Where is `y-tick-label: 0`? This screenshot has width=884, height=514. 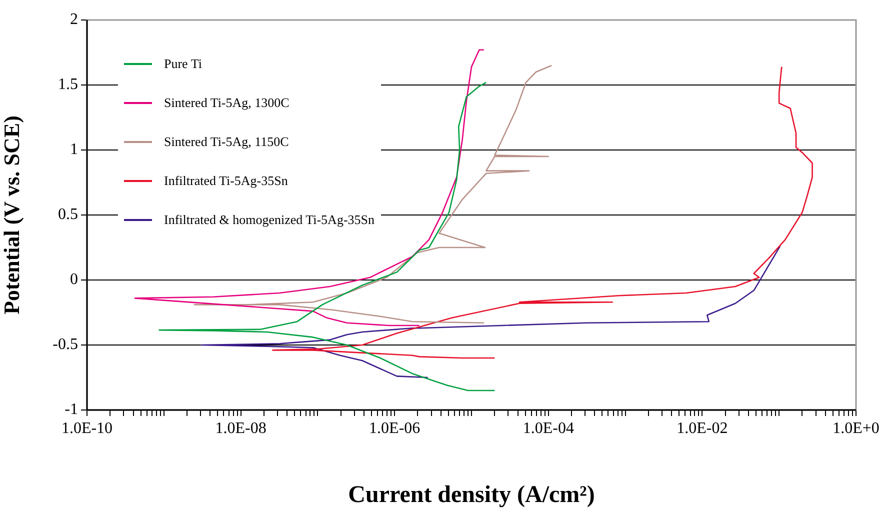 y-tick-label: 0 is located at coordinates (74, 279).